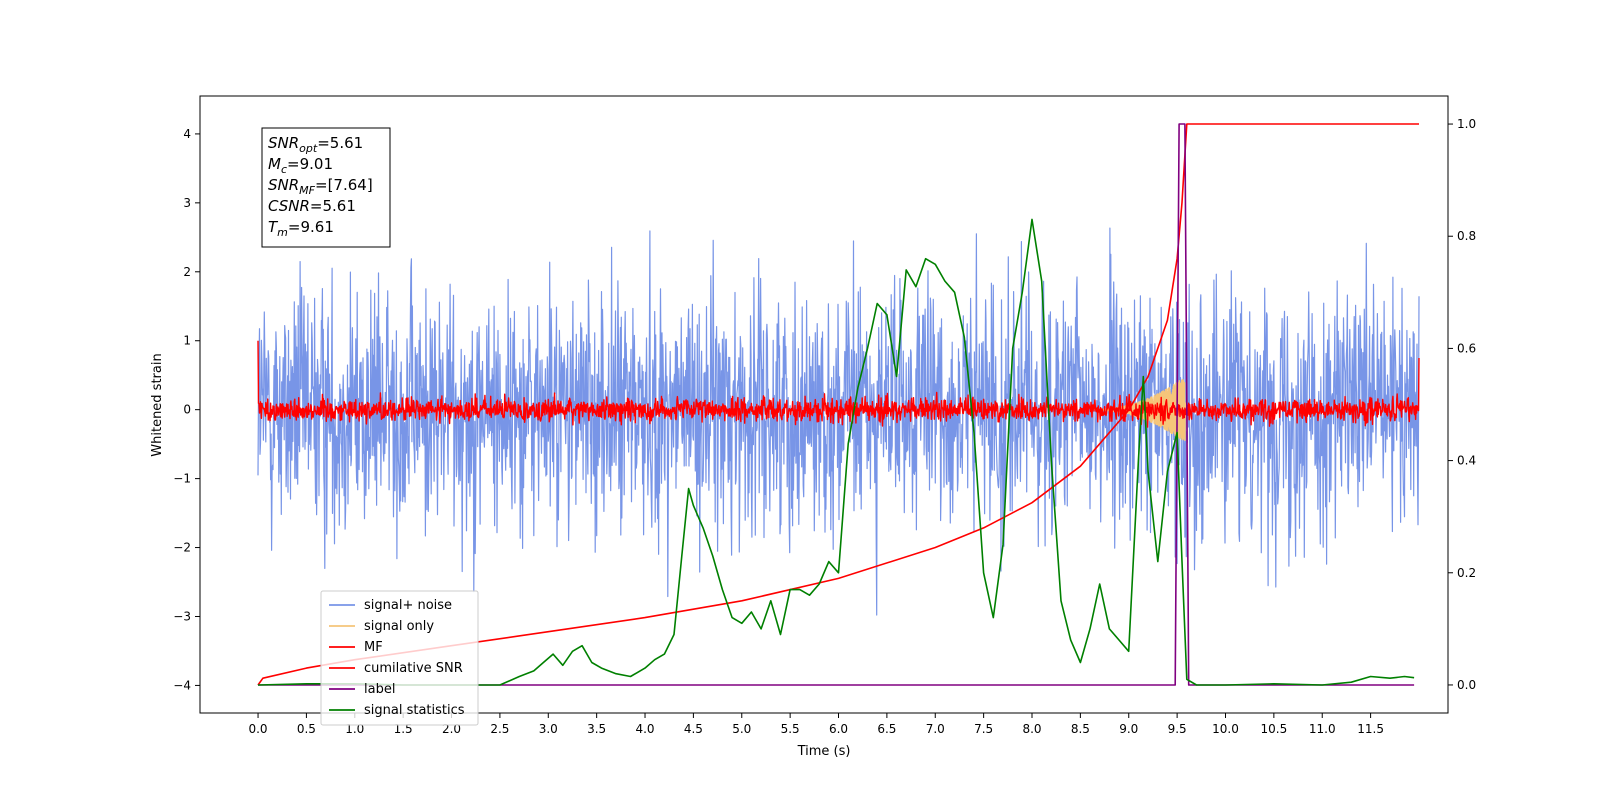 This screenshot has width=1600, height=800. Describe the element at coordinates (838, 729) in the screenshot. I see `x-tick-label: 6.0` at that location.